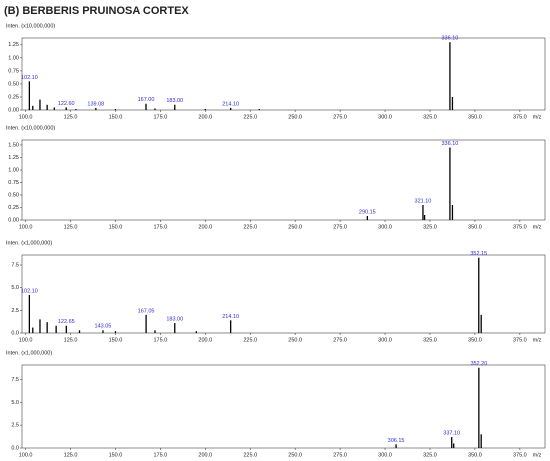  Describe the element at coordinates (451, 434) in the screenshot. I see `peak-label: 337.10` at that location.